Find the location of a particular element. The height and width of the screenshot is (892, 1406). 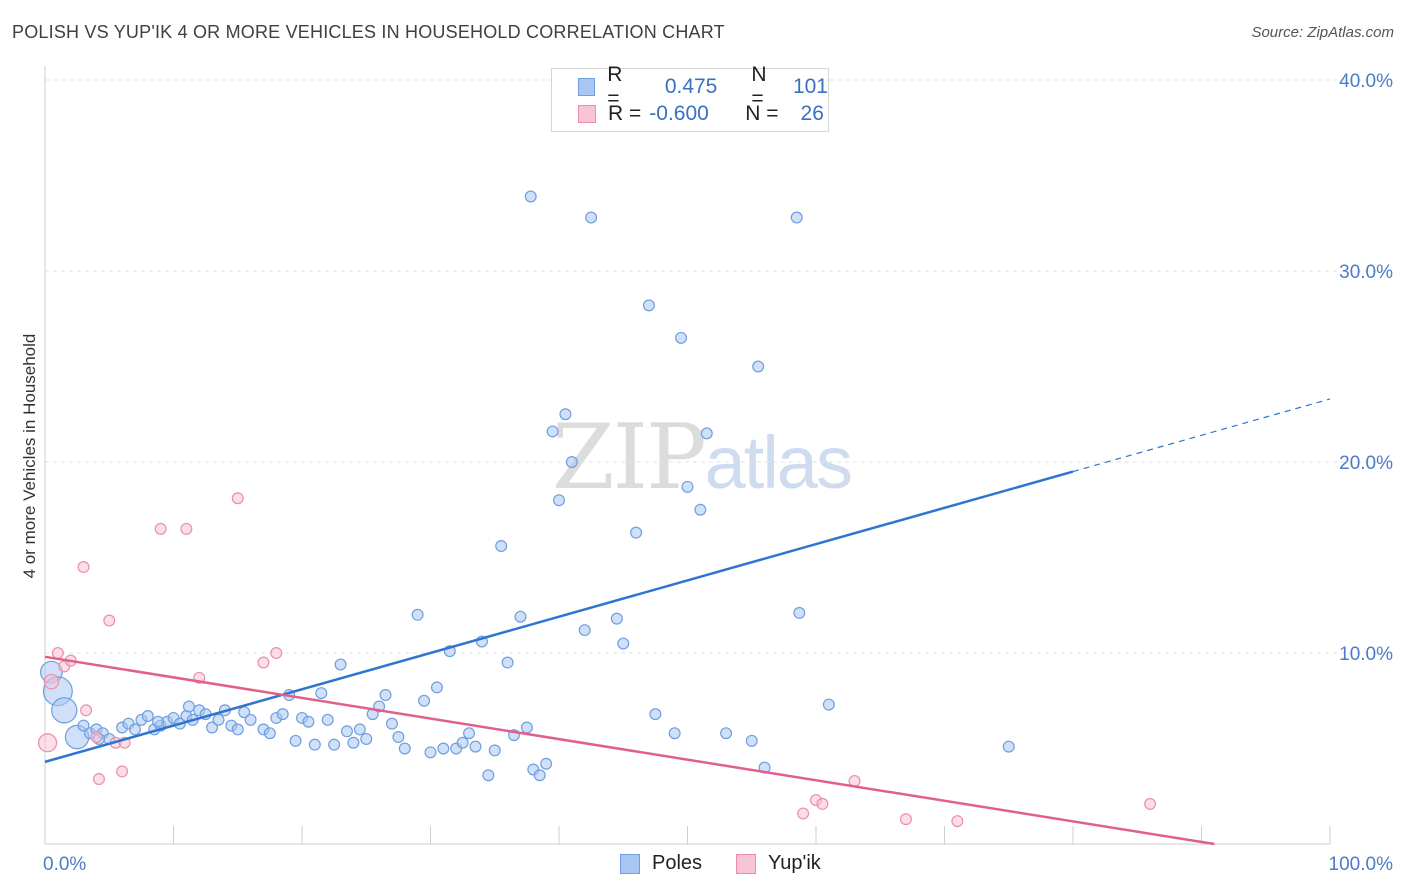

series-label-yupik: Yup'ik is located at coordinates (794, 863).